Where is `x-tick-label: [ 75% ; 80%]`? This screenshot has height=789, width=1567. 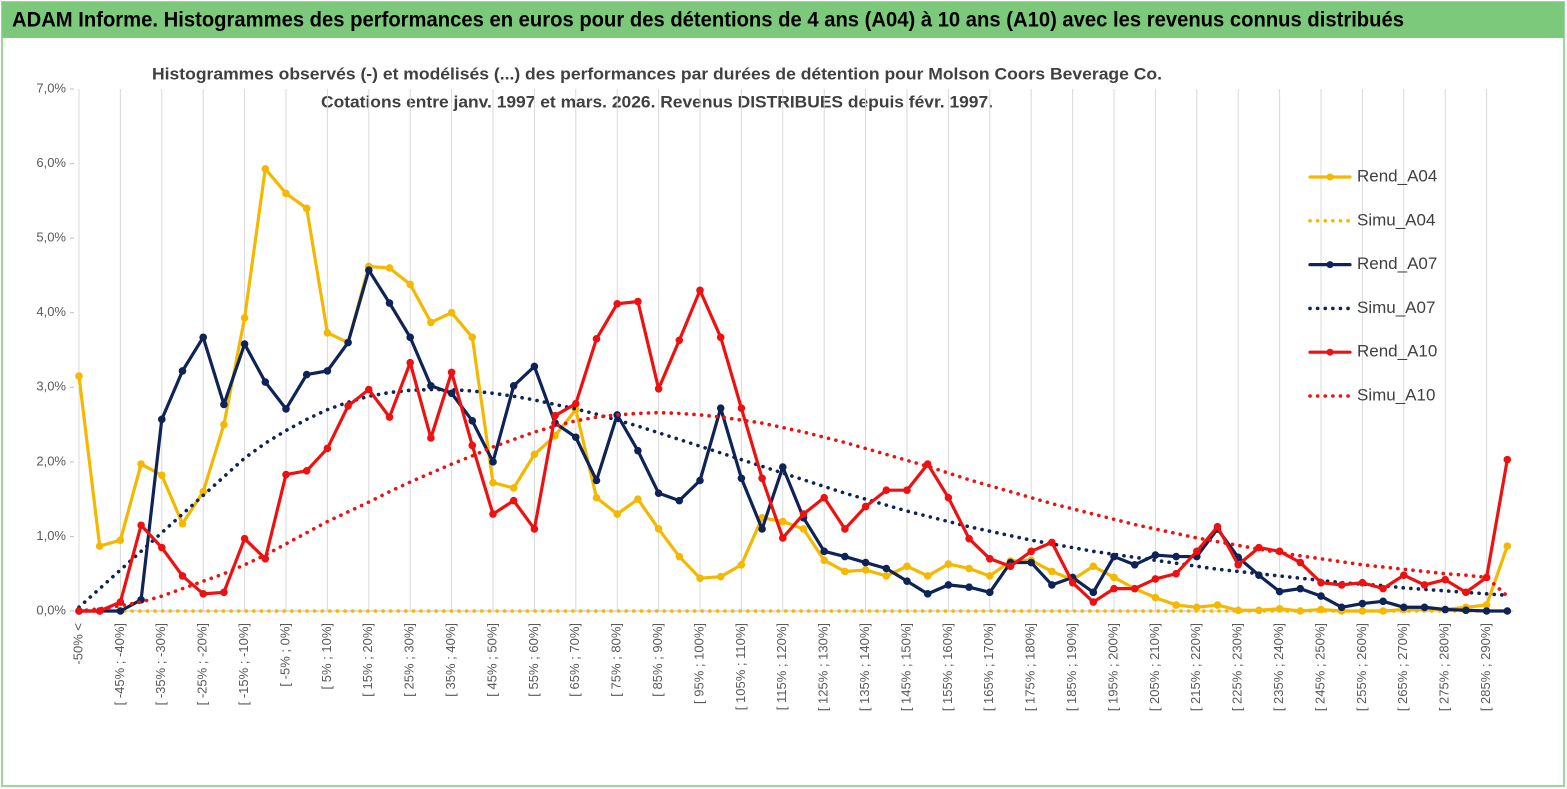 x-tick-label: [ 75% ; 80%] is located at coordinates (616, 660).